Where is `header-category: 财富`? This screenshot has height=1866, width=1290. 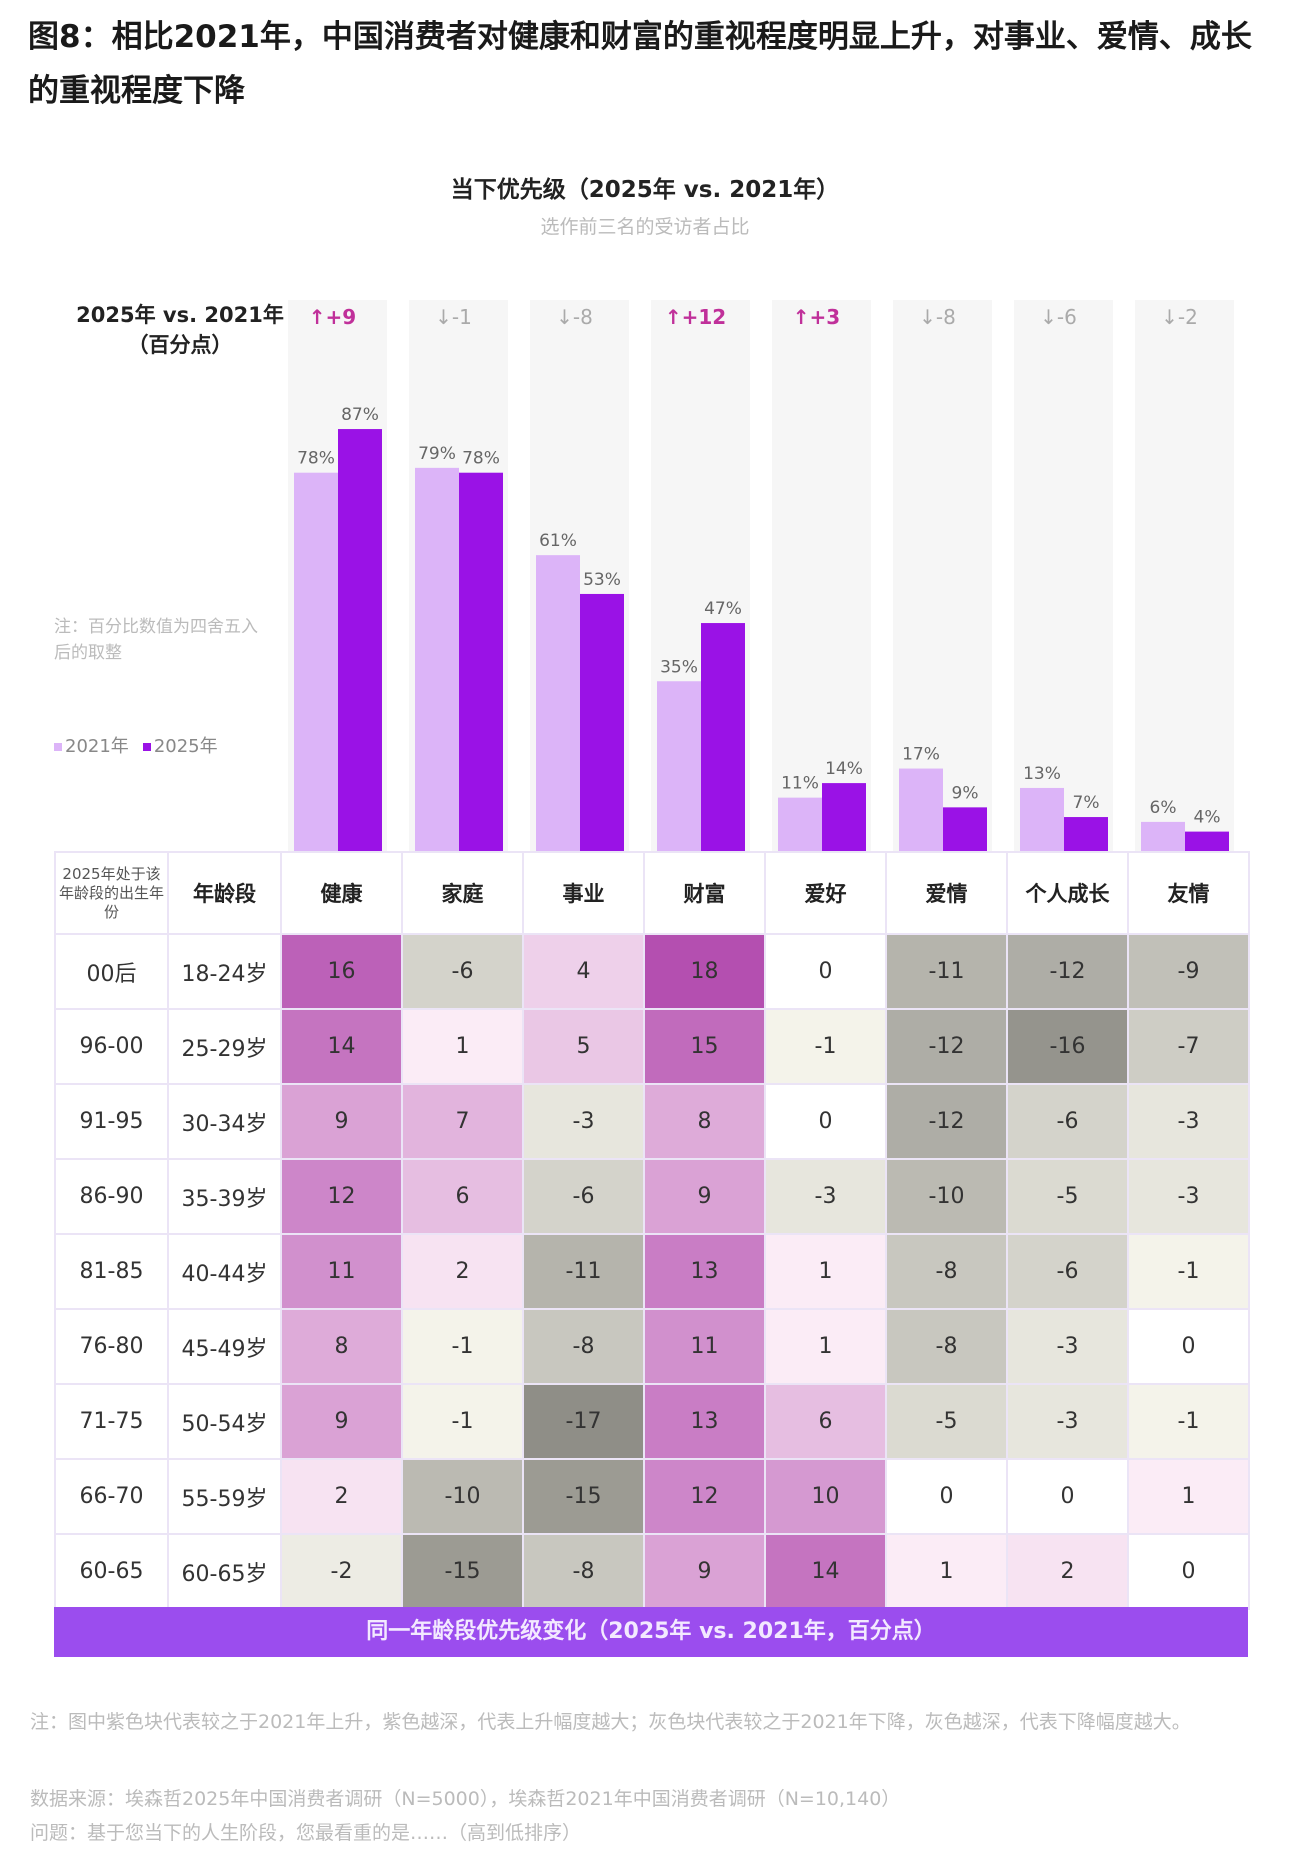
header-category: 财富 is located at coordinates (704, 893).